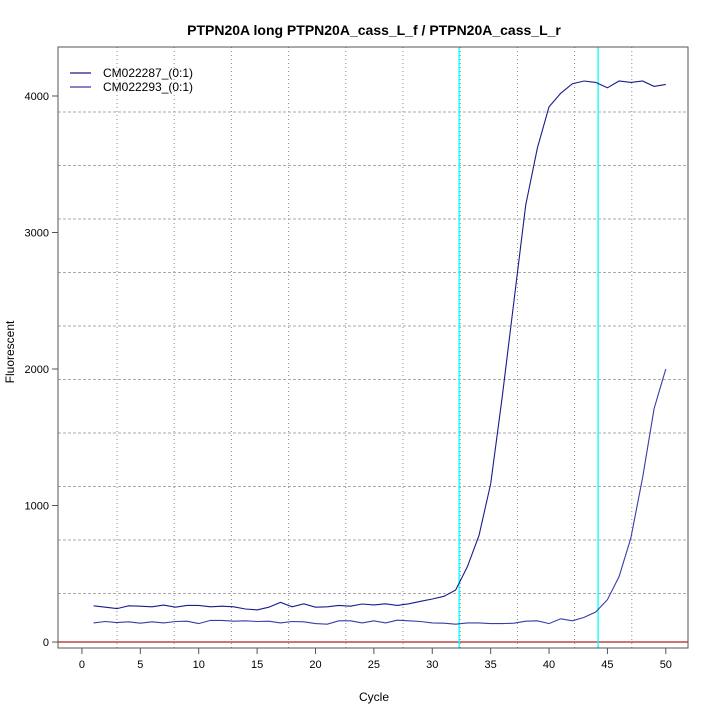  What do you see at coordinates (199, 665) in the screenshot?
I see `x-tick-label: 10` at bounding box center [199, 665].